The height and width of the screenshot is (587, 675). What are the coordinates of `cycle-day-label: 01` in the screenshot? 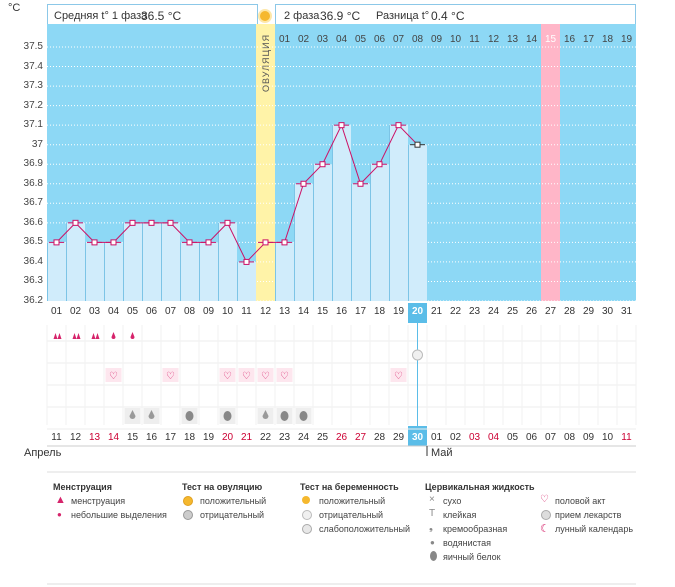 It's located at (56, 311).